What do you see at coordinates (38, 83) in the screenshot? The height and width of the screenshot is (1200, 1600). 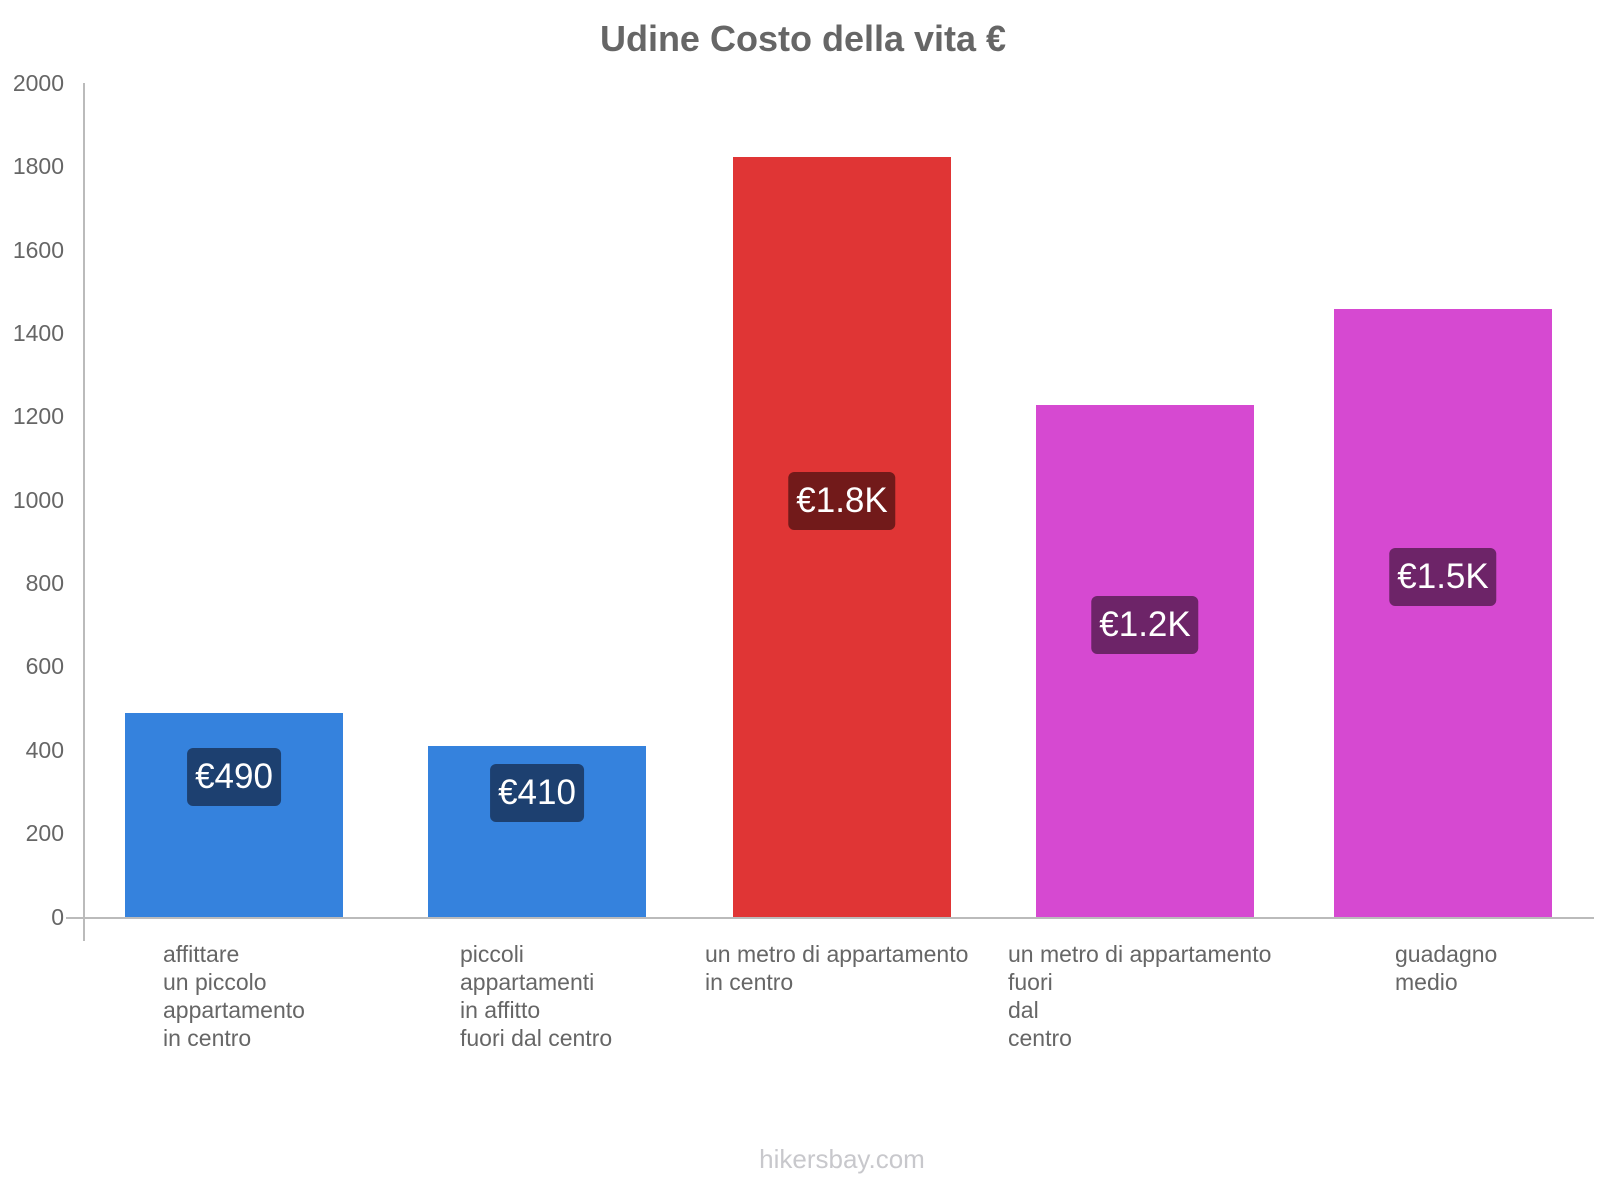 I see `y-tick-label: 2000` at bounding box center [38, 83].